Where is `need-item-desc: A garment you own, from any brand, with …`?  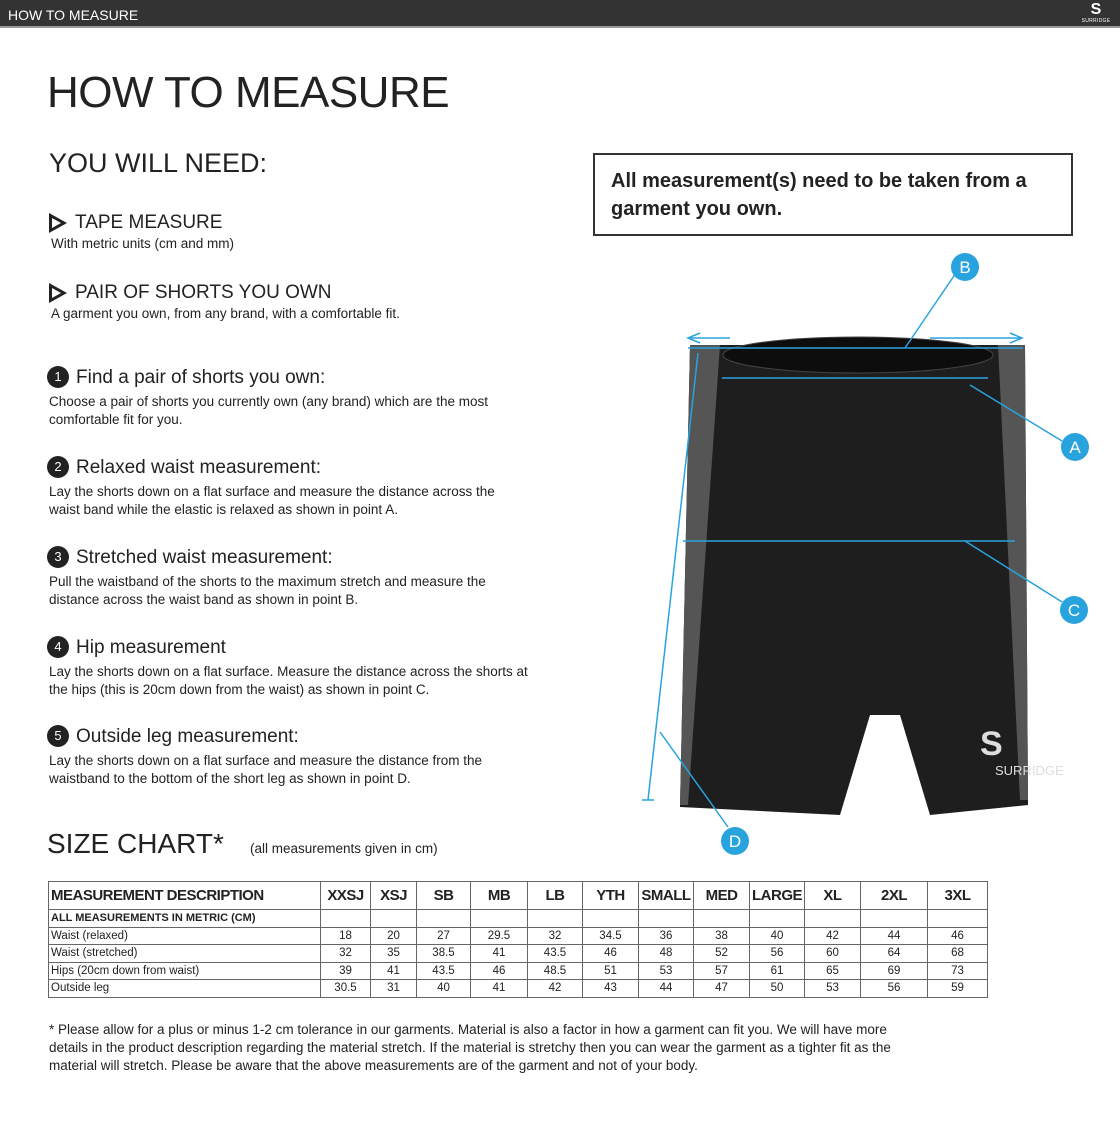 need-item-desc: A garment you own, from any brand, with … is located at coordinates (225, 313).